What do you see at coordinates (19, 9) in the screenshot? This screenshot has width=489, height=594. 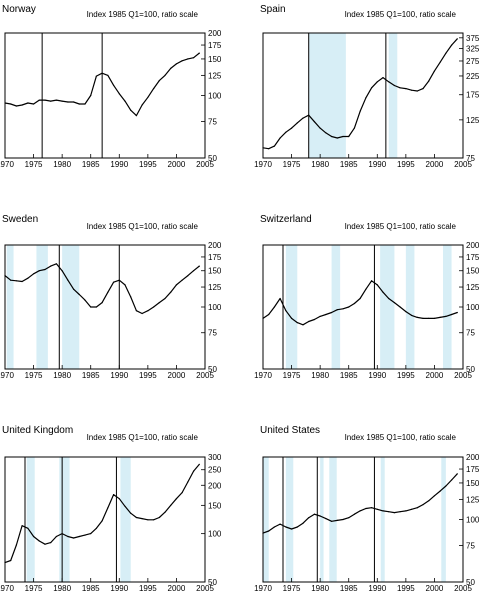 I see `chart-title: Norway` at bounding box center [19, 9].